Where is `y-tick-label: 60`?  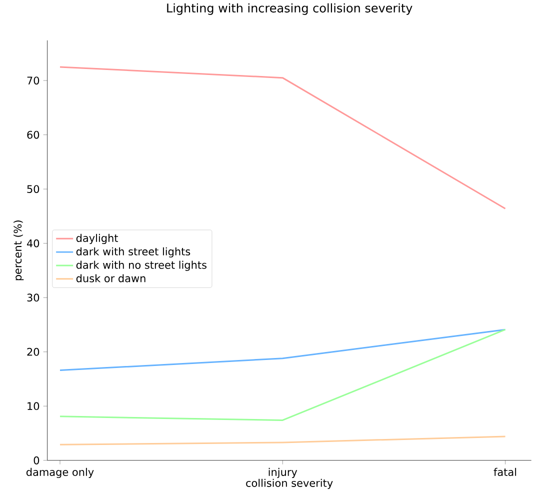 y-tick-label: 60 is located at coordinates (33, 134).